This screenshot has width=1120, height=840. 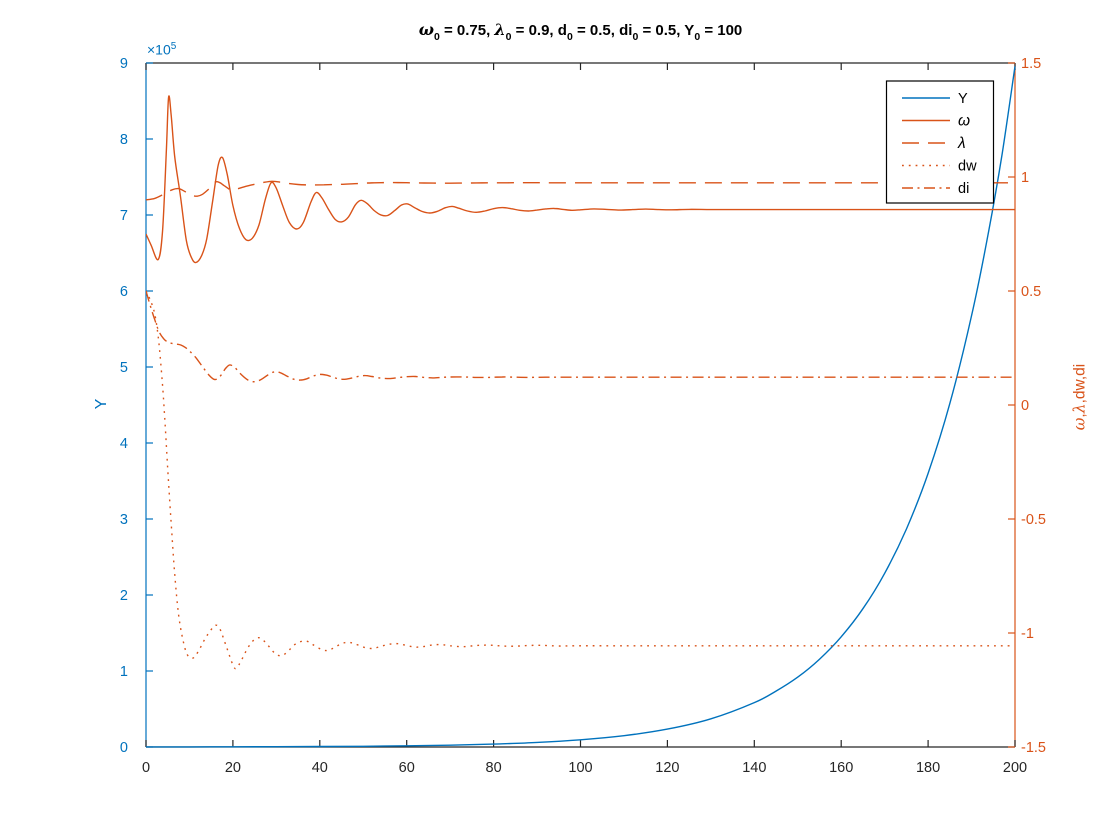 What do you see at coordinates (841, 768) in the screenshot?
I see `x-tick-label: 160` at bounding box center [841, 768].